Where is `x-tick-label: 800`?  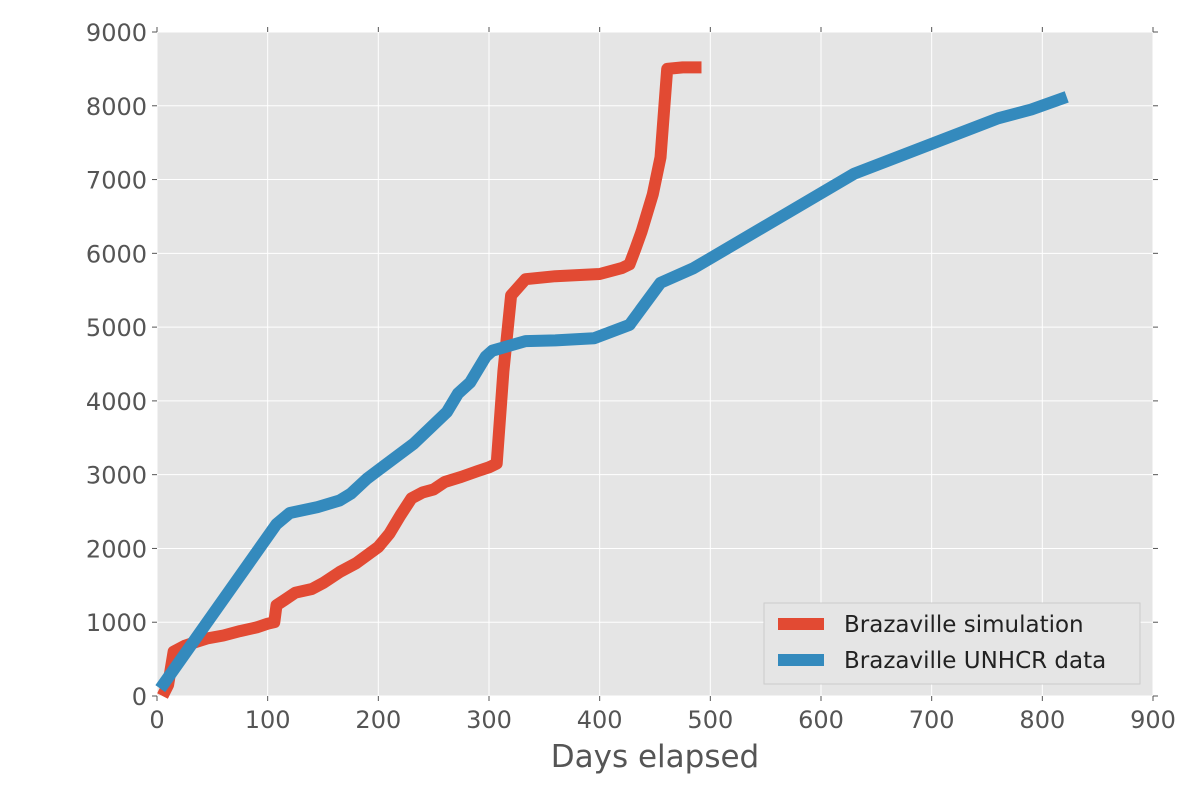
x-tick-label: 800 is located at coordinates (1042, 720).